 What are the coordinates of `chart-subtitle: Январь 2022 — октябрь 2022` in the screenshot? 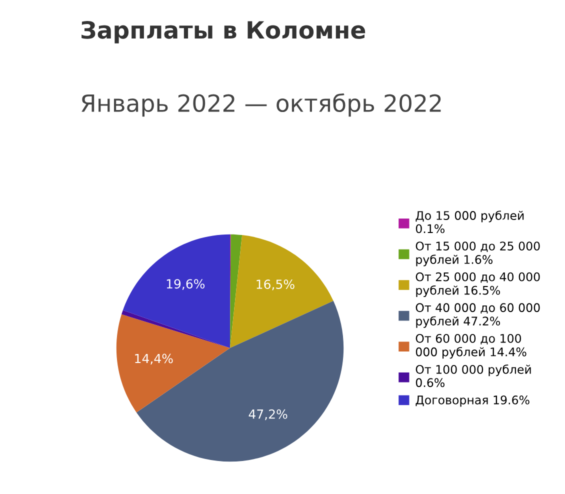 It's located at (261, 105).